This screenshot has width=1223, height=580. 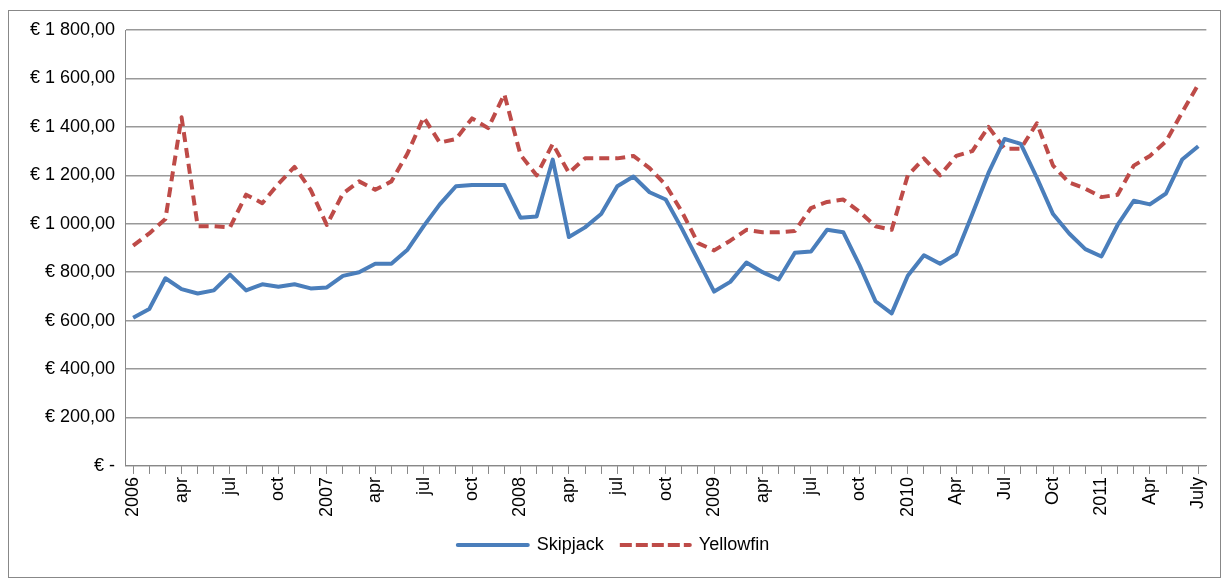 I want to click on x-tick-label: 2010, so click(x=906, y=496).